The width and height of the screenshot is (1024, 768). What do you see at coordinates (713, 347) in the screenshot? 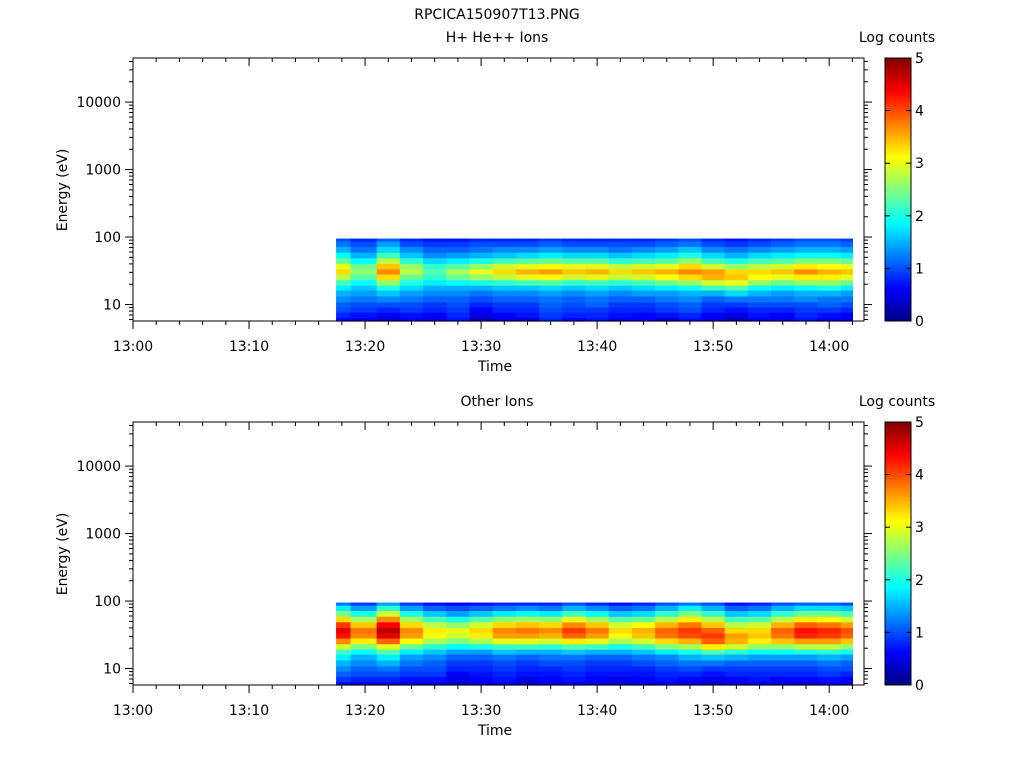
I see `x-tick-label: 13:50` at bounding box center [713, 347].